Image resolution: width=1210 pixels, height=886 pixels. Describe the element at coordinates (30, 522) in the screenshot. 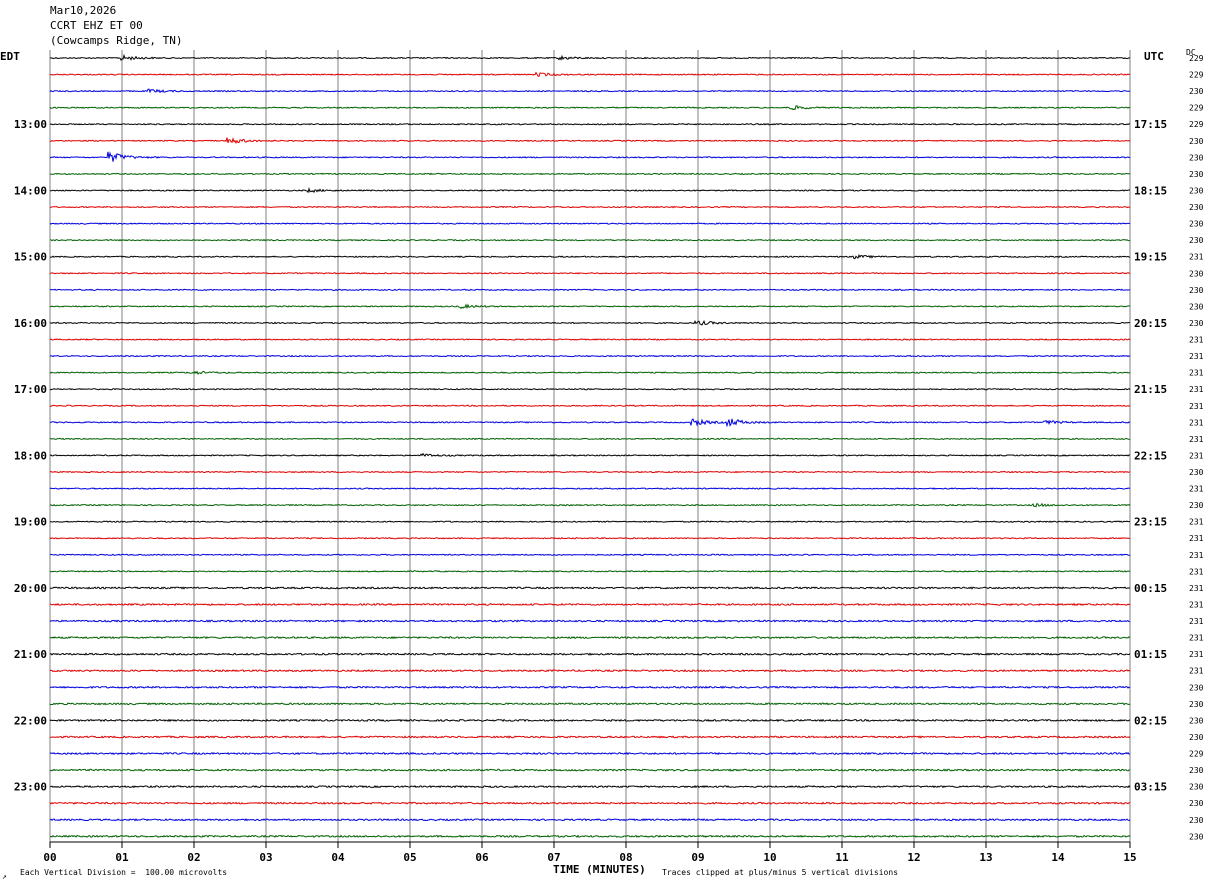

I see `left-hour-label: 19:00` at that location.